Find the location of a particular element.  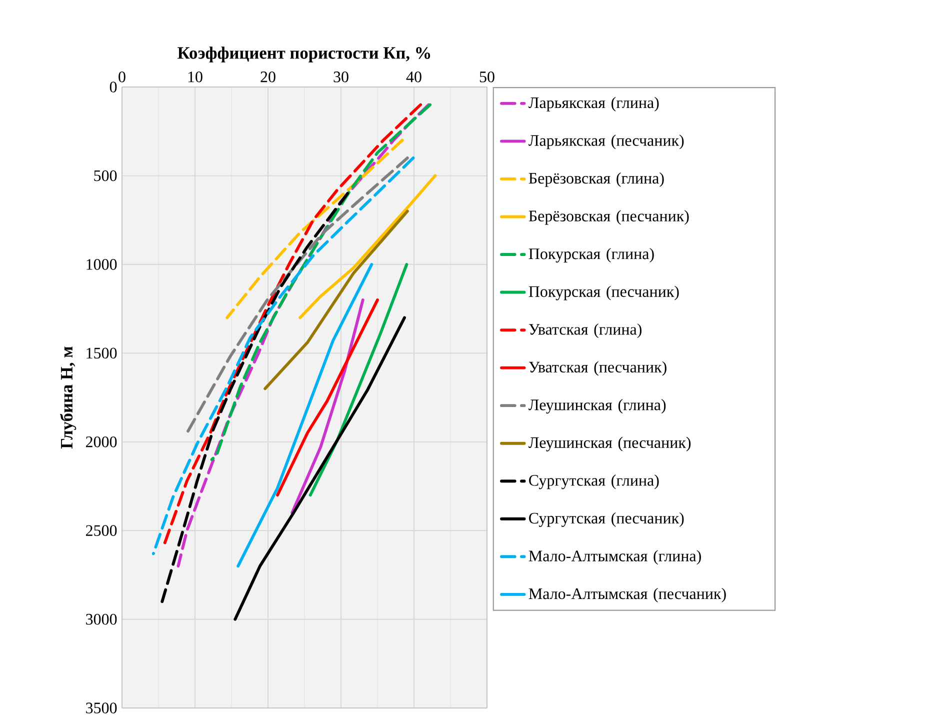

legend-label: Берёзовская (глина) is located at coordinates (596, 179).